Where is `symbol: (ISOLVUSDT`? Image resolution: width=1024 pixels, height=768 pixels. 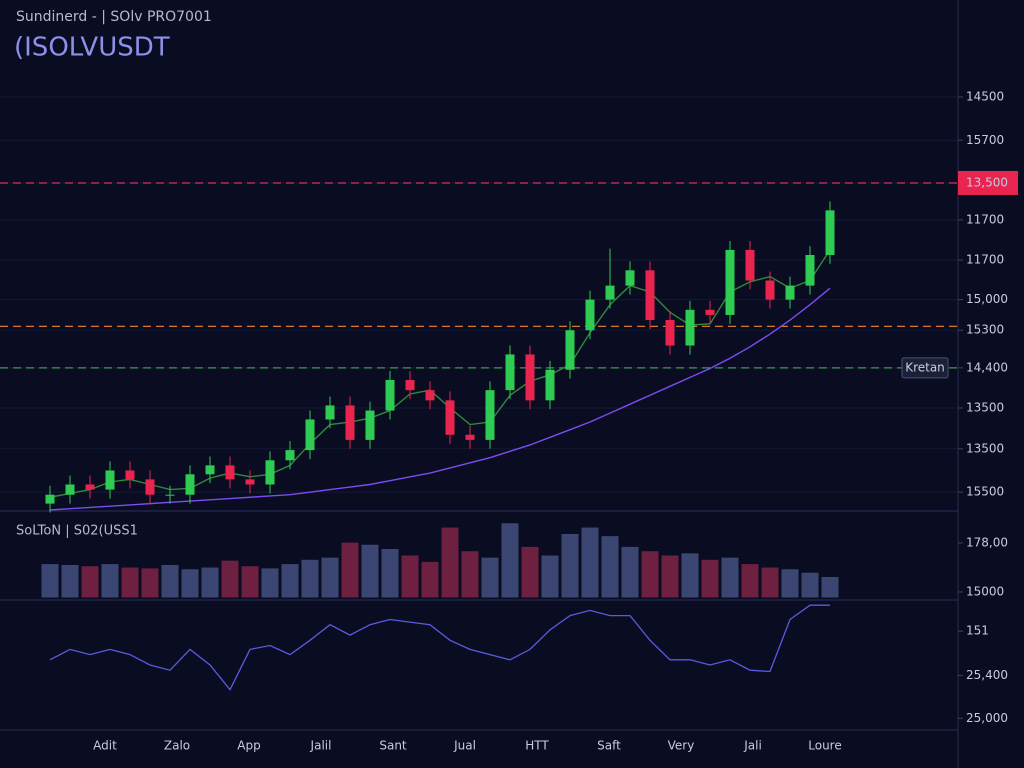 symbol: (ISOLVUSDT is located at coordinates (92, 48).